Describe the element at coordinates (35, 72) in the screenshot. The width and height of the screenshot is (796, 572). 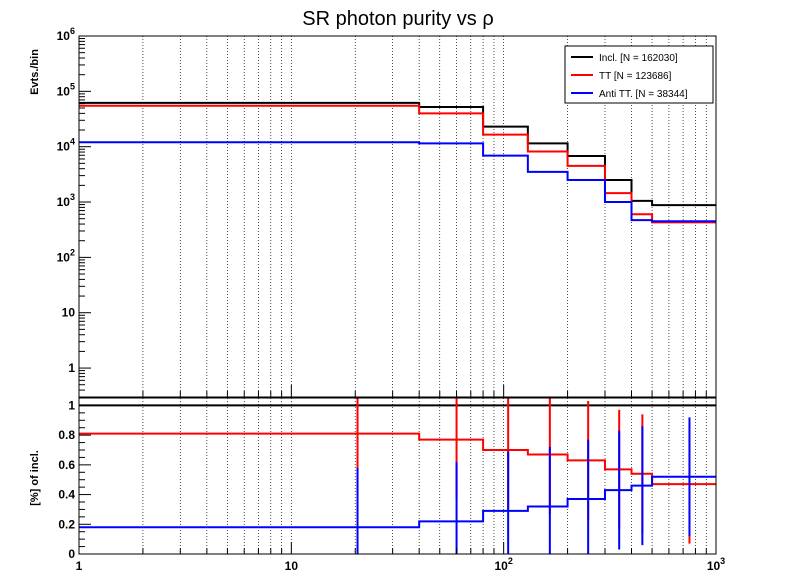
I see `upper-y-axis-label: Evts./bin` at that location.